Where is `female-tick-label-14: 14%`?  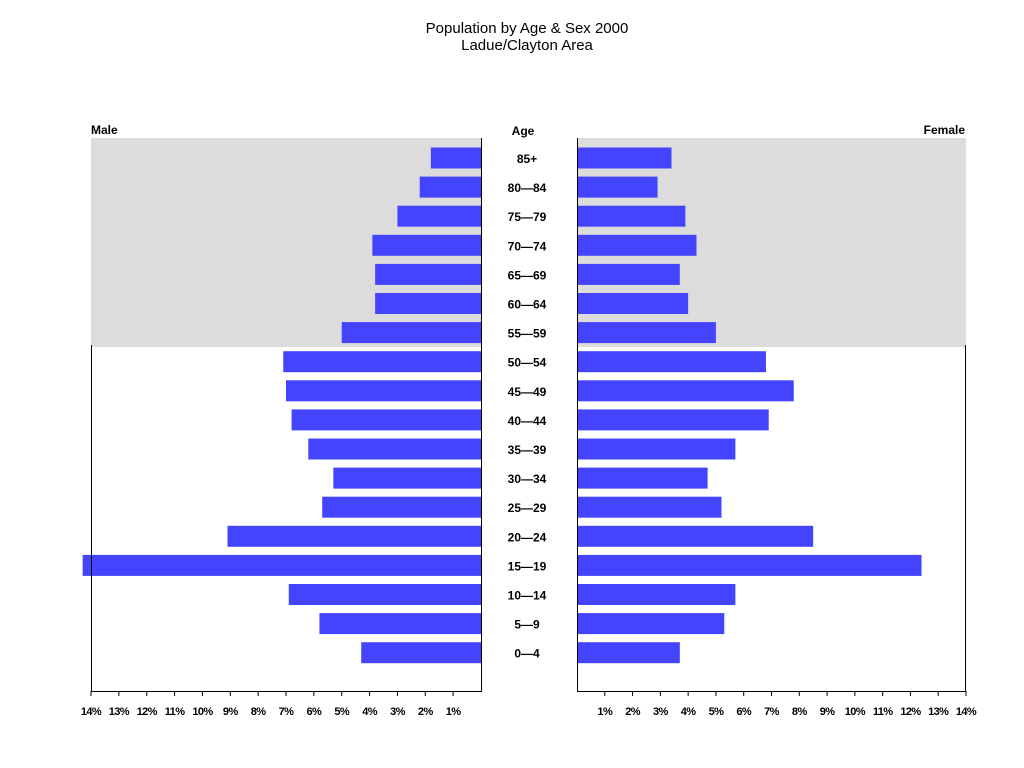
female-tick-label-14: 14% is located at coordinates (966, 712).